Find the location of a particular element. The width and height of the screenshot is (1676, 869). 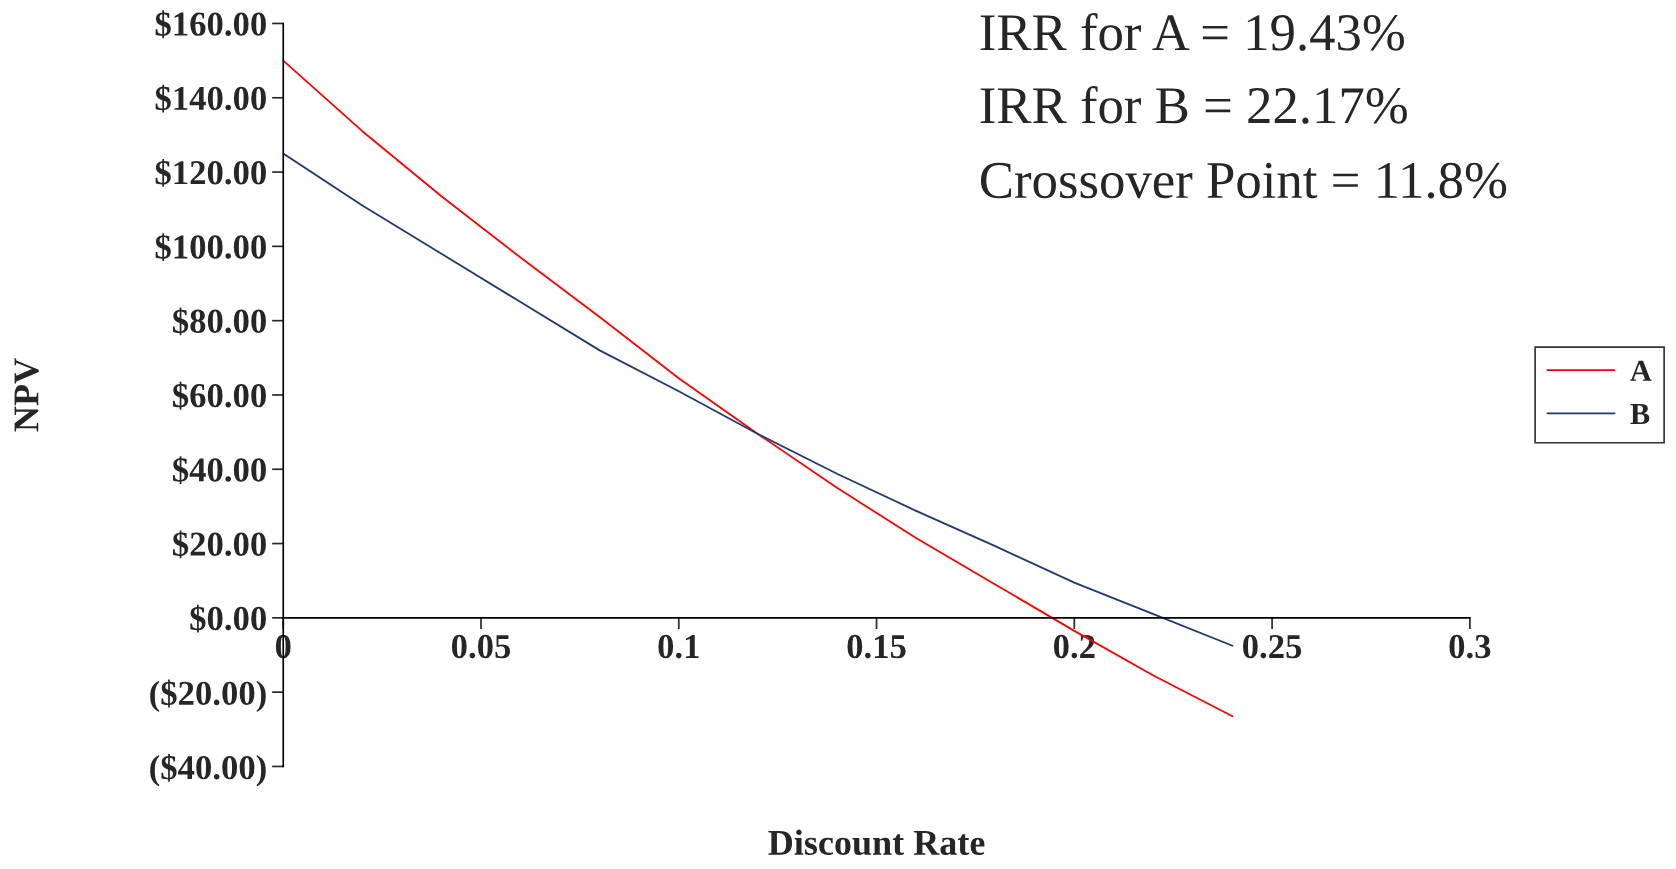

y-tick-label: ($20.00) is located at coordinates (208, 696).